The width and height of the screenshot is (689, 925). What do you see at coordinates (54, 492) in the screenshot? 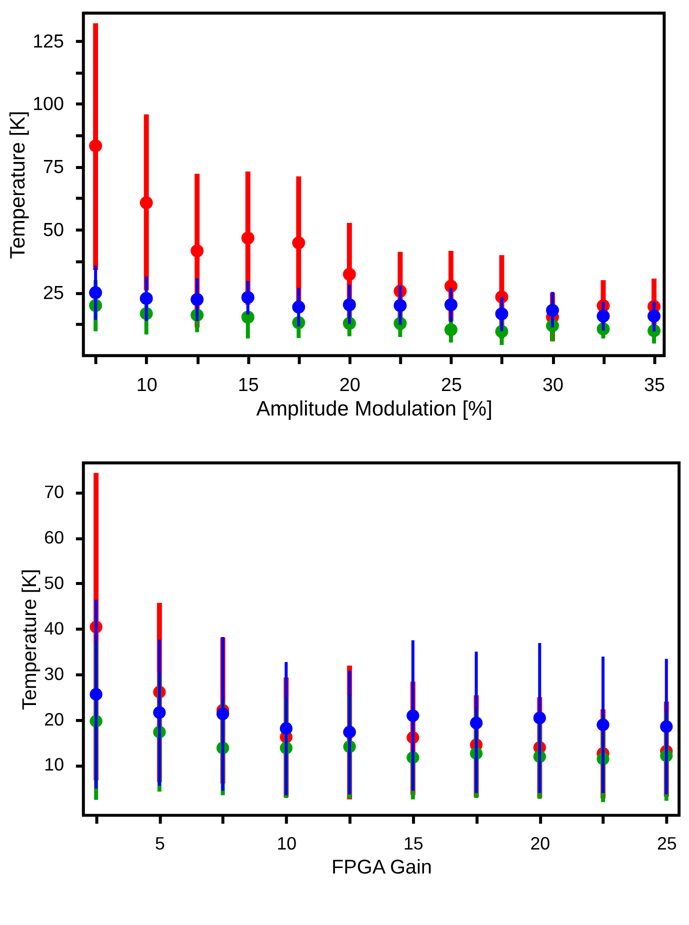
I see `y-tick-label: 70` at bounding box center [54, 492].